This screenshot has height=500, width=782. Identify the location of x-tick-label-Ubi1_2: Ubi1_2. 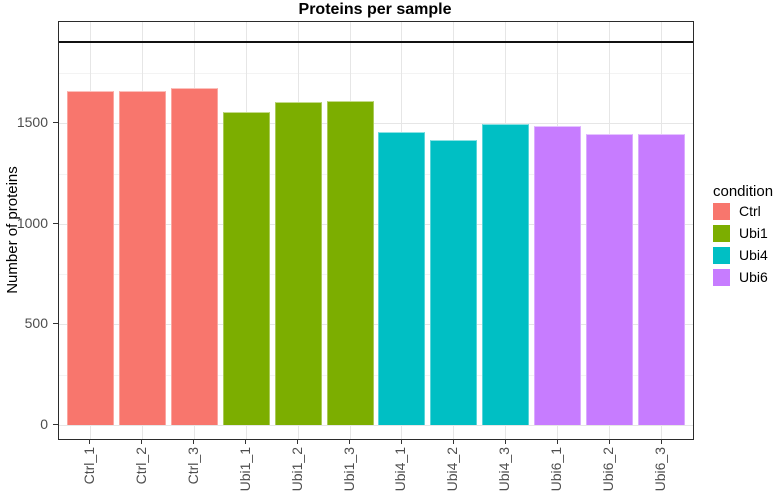
(296, 469).